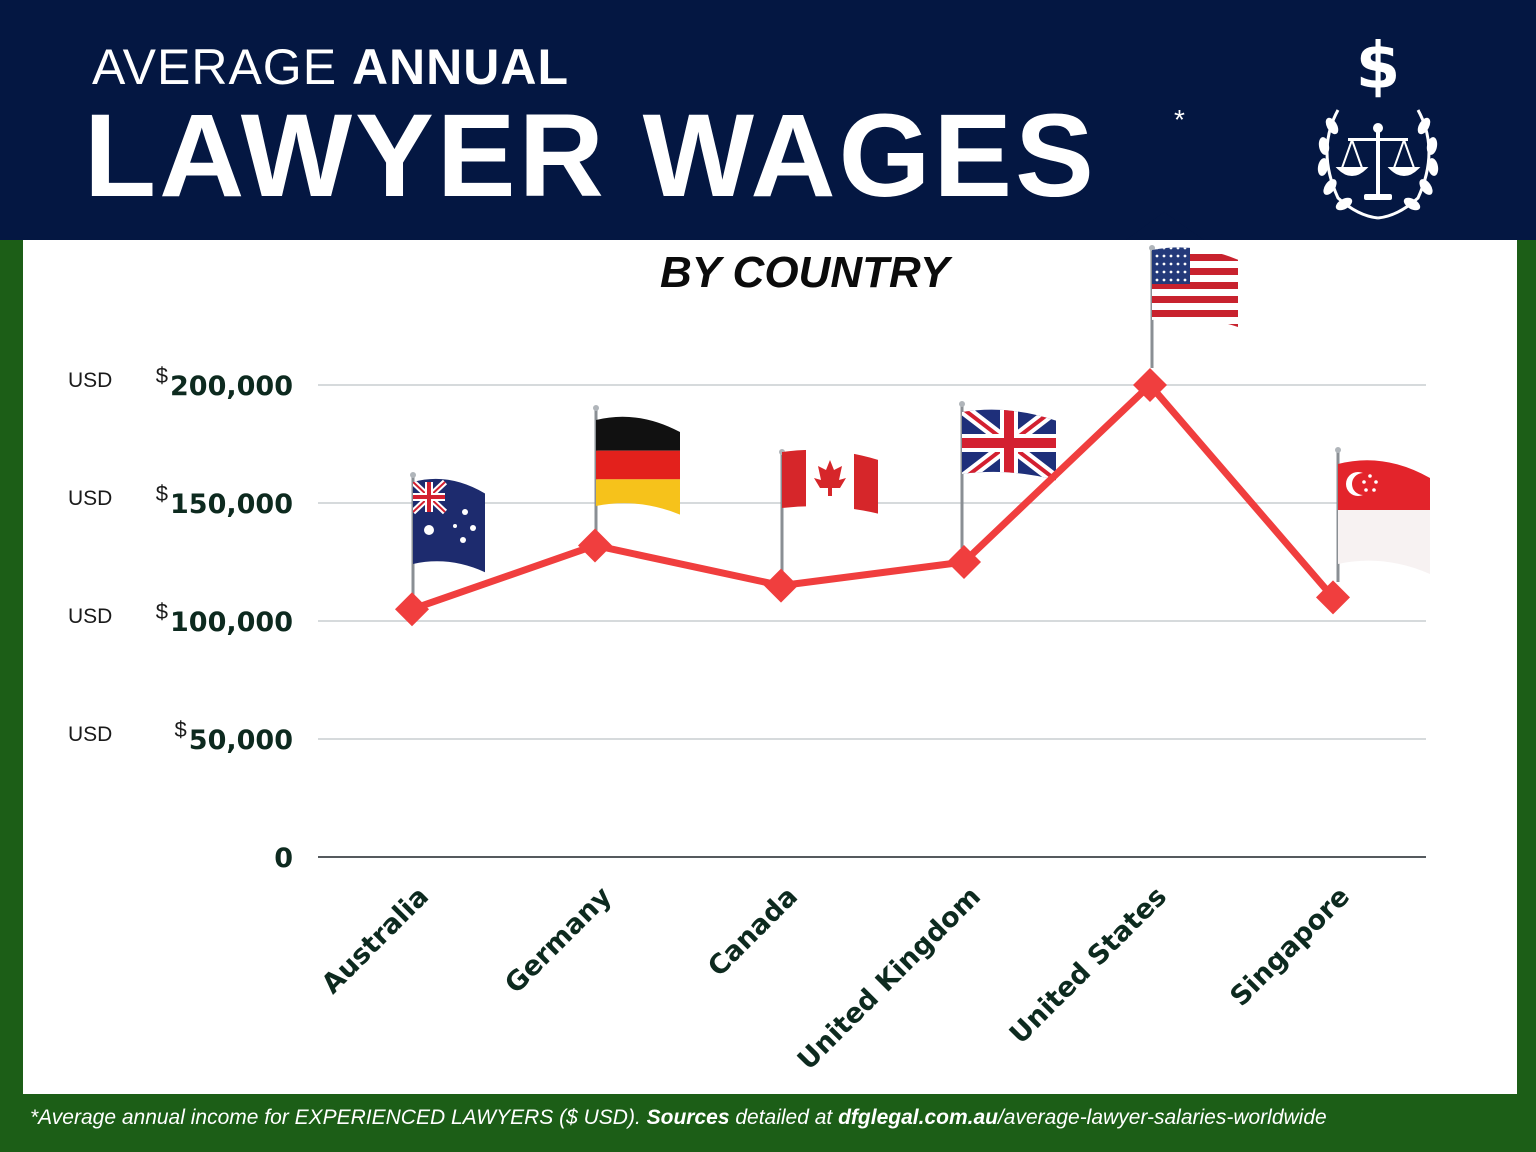 The image size is (1536, 1152). What do you see at coordinates (1007, 474) in the screenshot?
I see `united-kingdom-flag-icon` at bounding box center [1007, 474].